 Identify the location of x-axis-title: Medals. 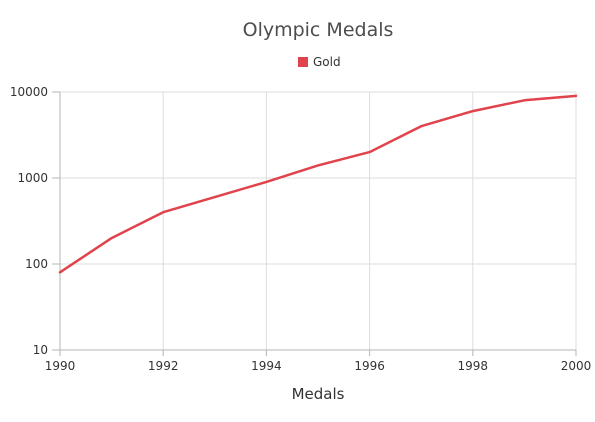
(318, 394).